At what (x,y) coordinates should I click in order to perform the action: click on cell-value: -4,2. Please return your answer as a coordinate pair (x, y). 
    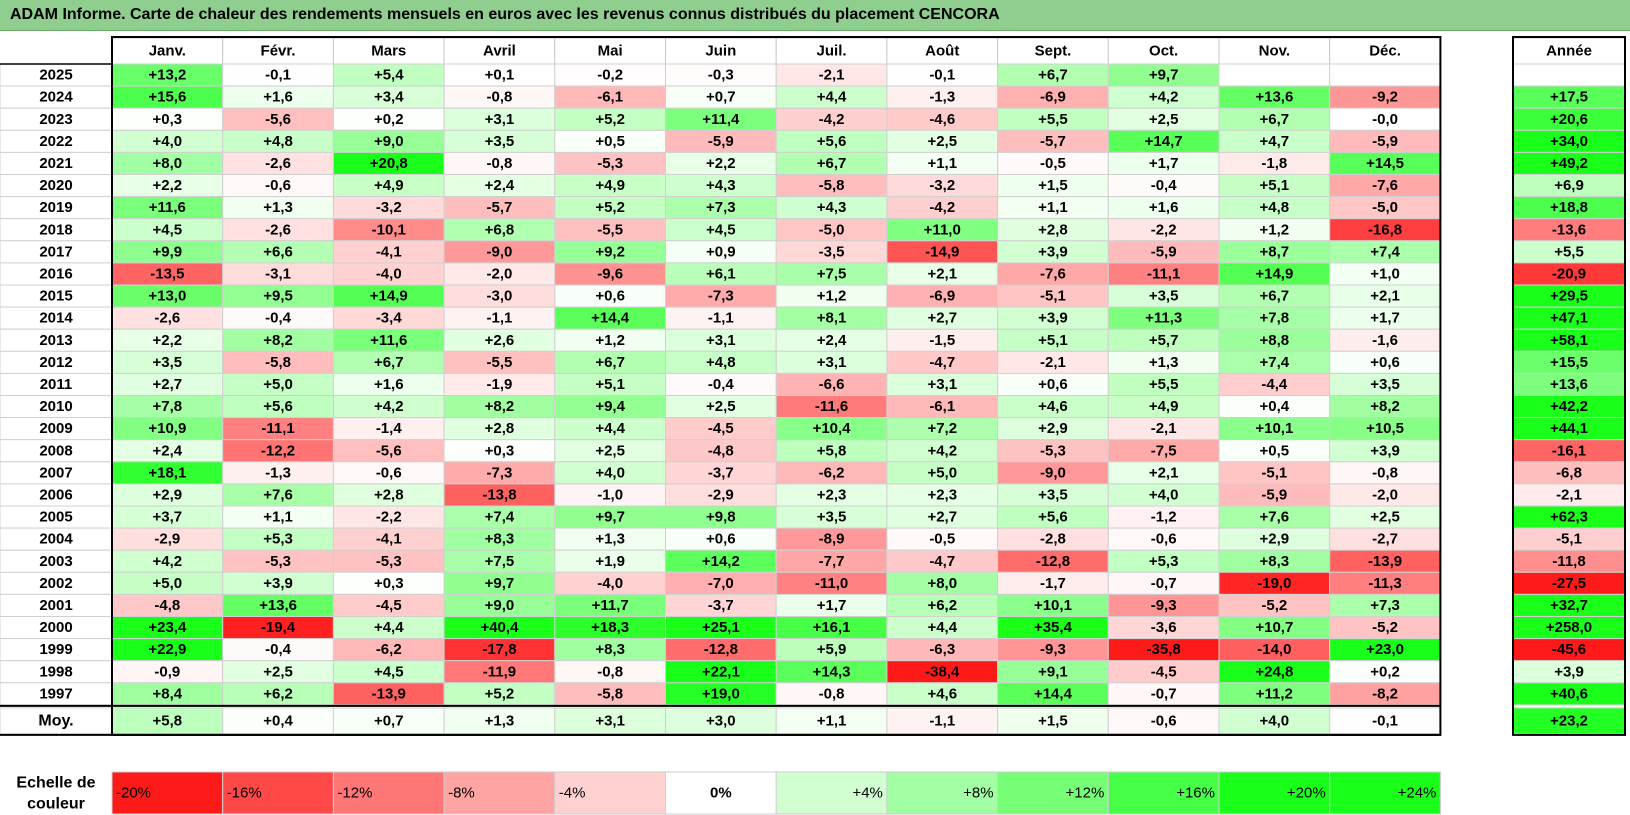
    Looking at the image, I should click on (832, 119).